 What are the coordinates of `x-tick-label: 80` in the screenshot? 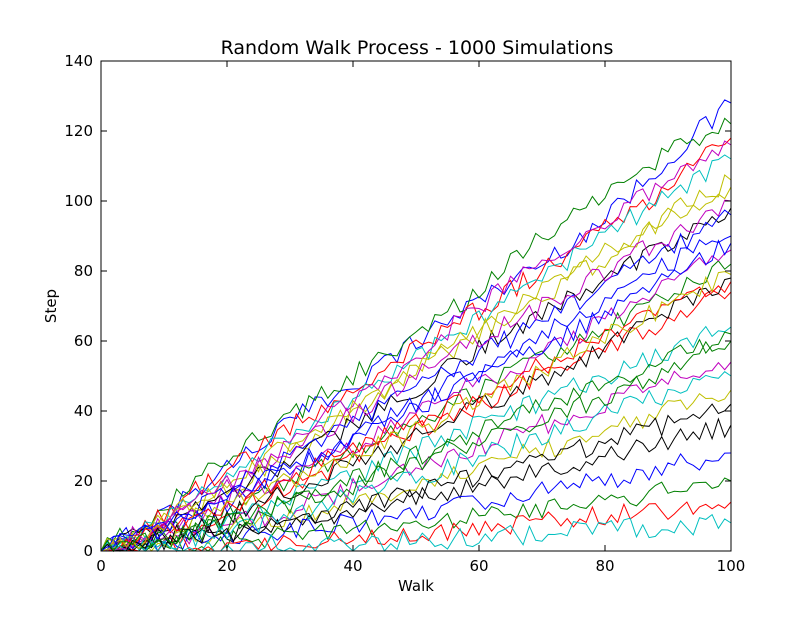 It's located at (604, 566).